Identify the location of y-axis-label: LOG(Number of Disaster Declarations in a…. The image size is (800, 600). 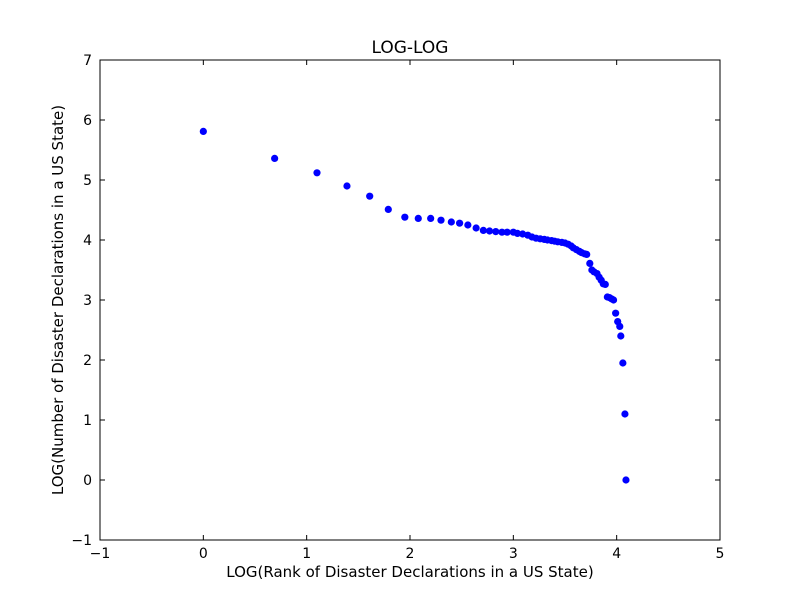
(58, 300).